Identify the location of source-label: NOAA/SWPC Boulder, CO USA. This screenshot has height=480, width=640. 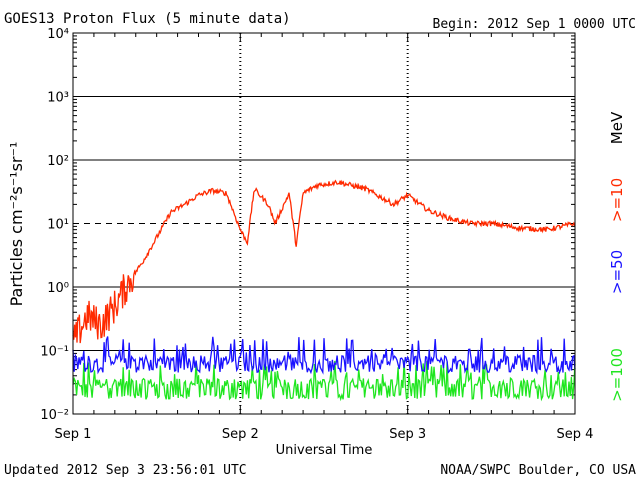
(538, 470).